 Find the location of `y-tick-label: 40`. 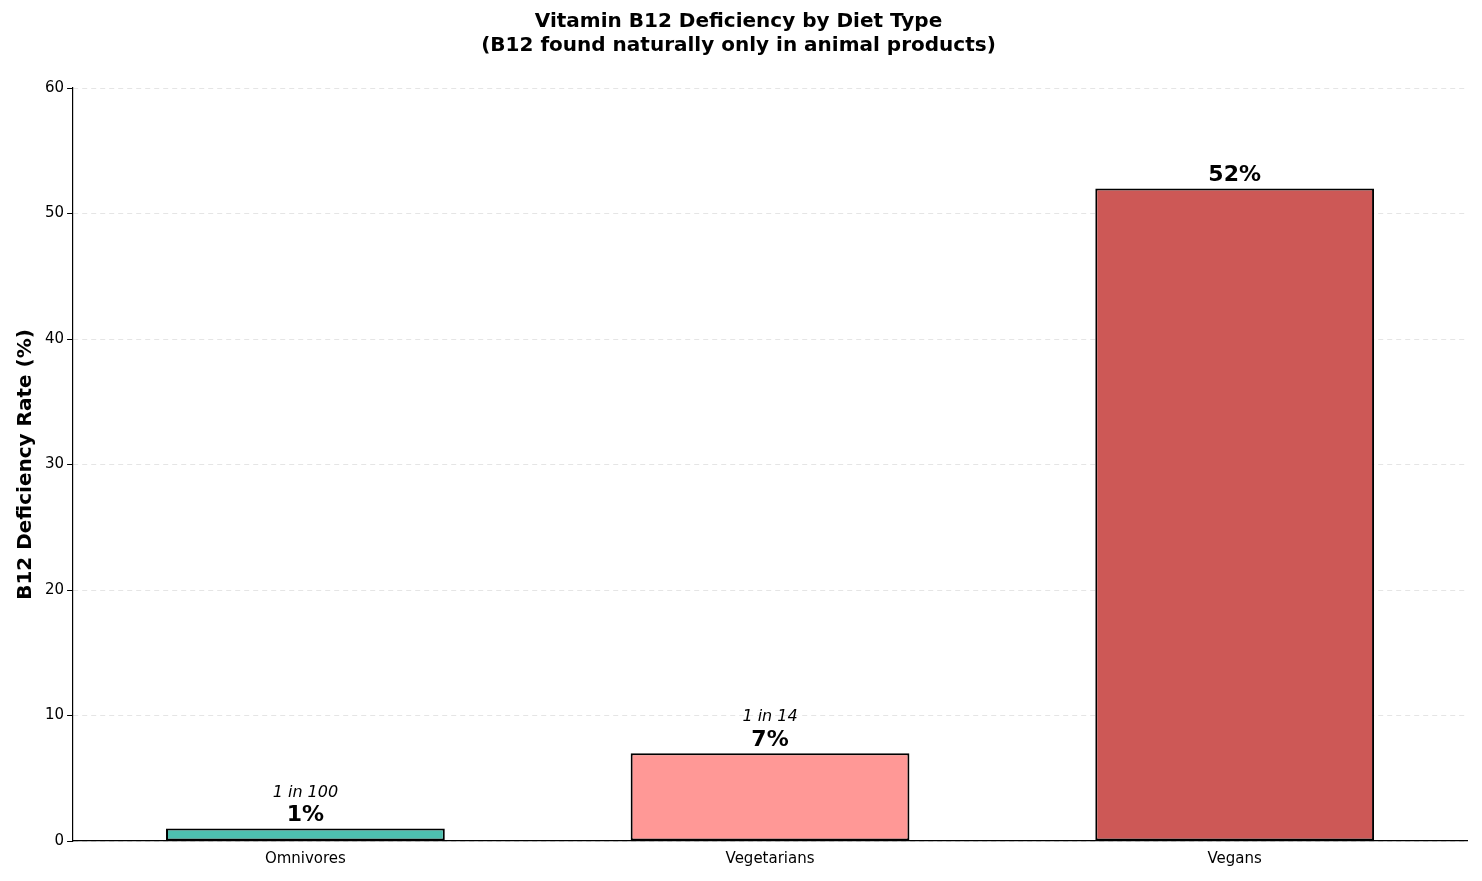

y-tick-label: 40 is located at coordinates (54, 337).